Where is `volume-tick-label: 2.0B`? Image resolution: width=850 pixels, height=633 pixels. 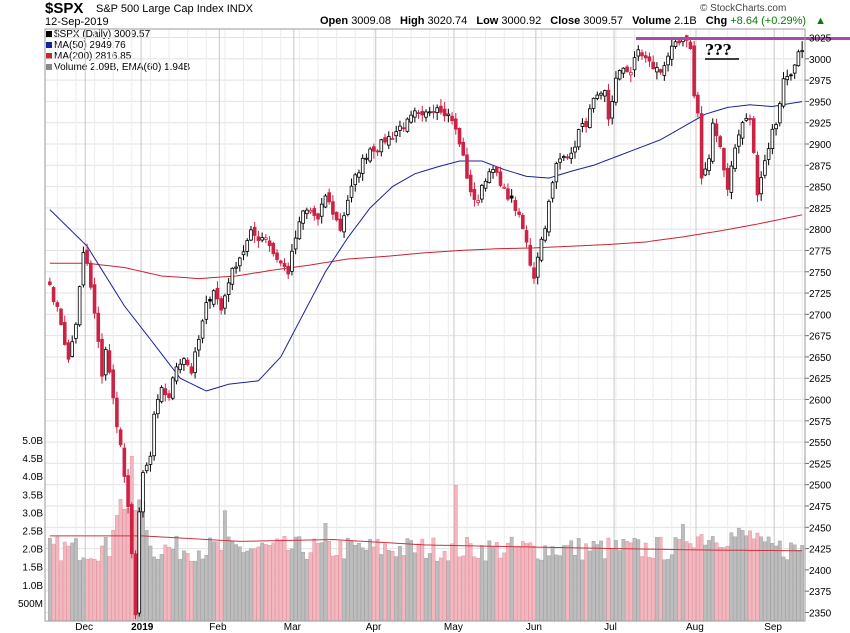
volume-tick-label: 2.0B is located at coordinates (32, 550).